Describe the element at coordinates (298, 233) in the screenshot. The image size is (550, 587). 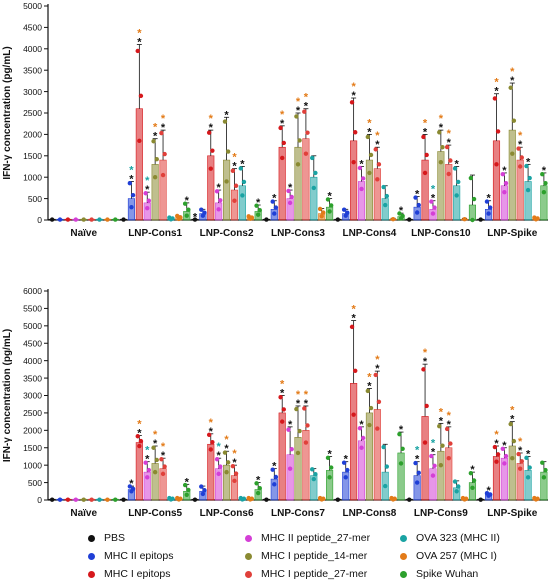
I see `x-tick-label: LNP-Cons3` at that location.